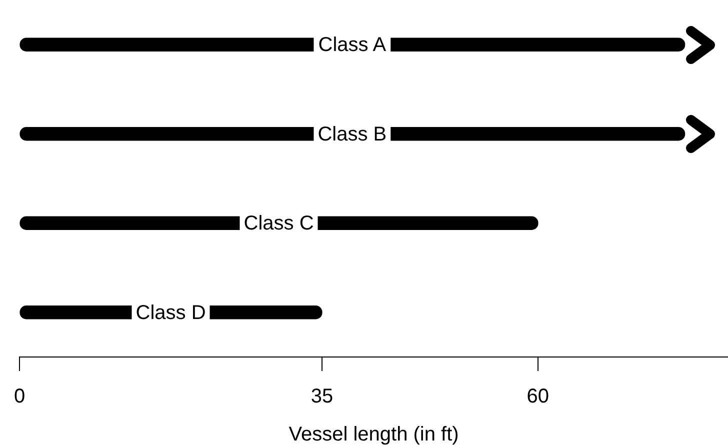 This screenshot has height=447, width=728. What do you see at coordinates (279, 223) in the screenshot?
I see `y-tick-label: Class C` at bounding box center [279, 223].